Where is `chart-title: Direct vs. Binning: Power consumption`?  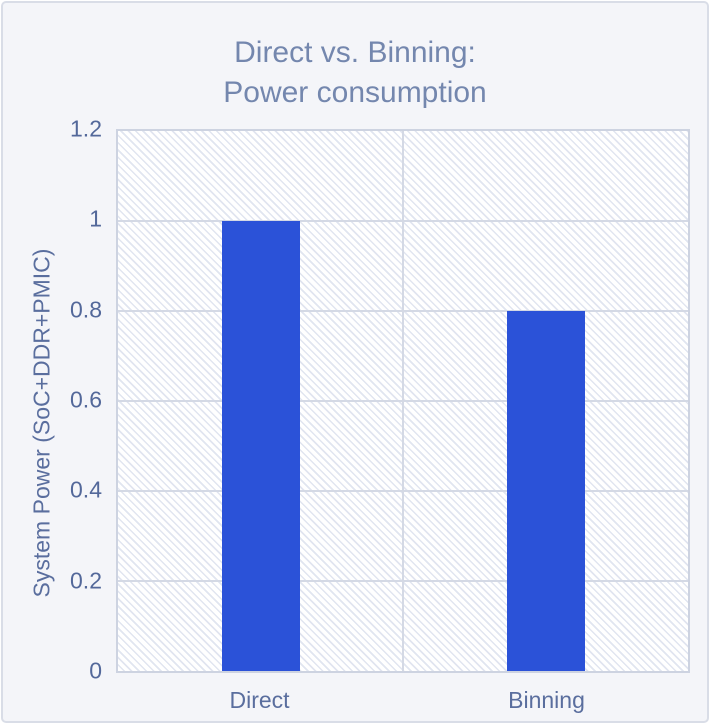 chart-title: Direct vs. Binning: Power consumption is located at coordinates (355, 73).